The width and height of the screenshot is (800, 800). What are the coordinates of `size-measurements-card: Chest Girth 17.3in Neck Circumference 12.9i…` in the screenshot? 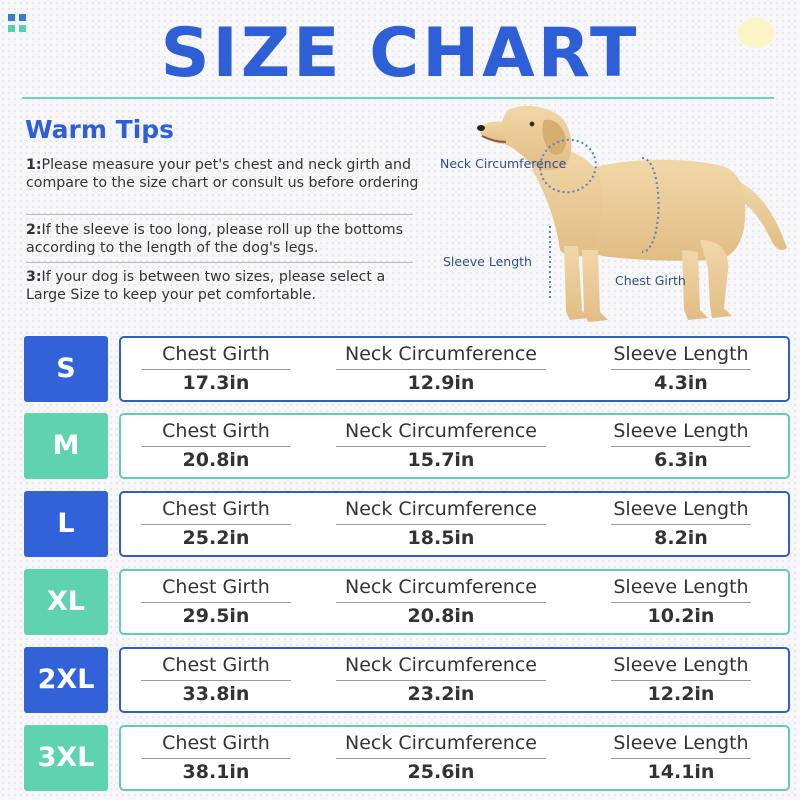 It's located at (454, 369).